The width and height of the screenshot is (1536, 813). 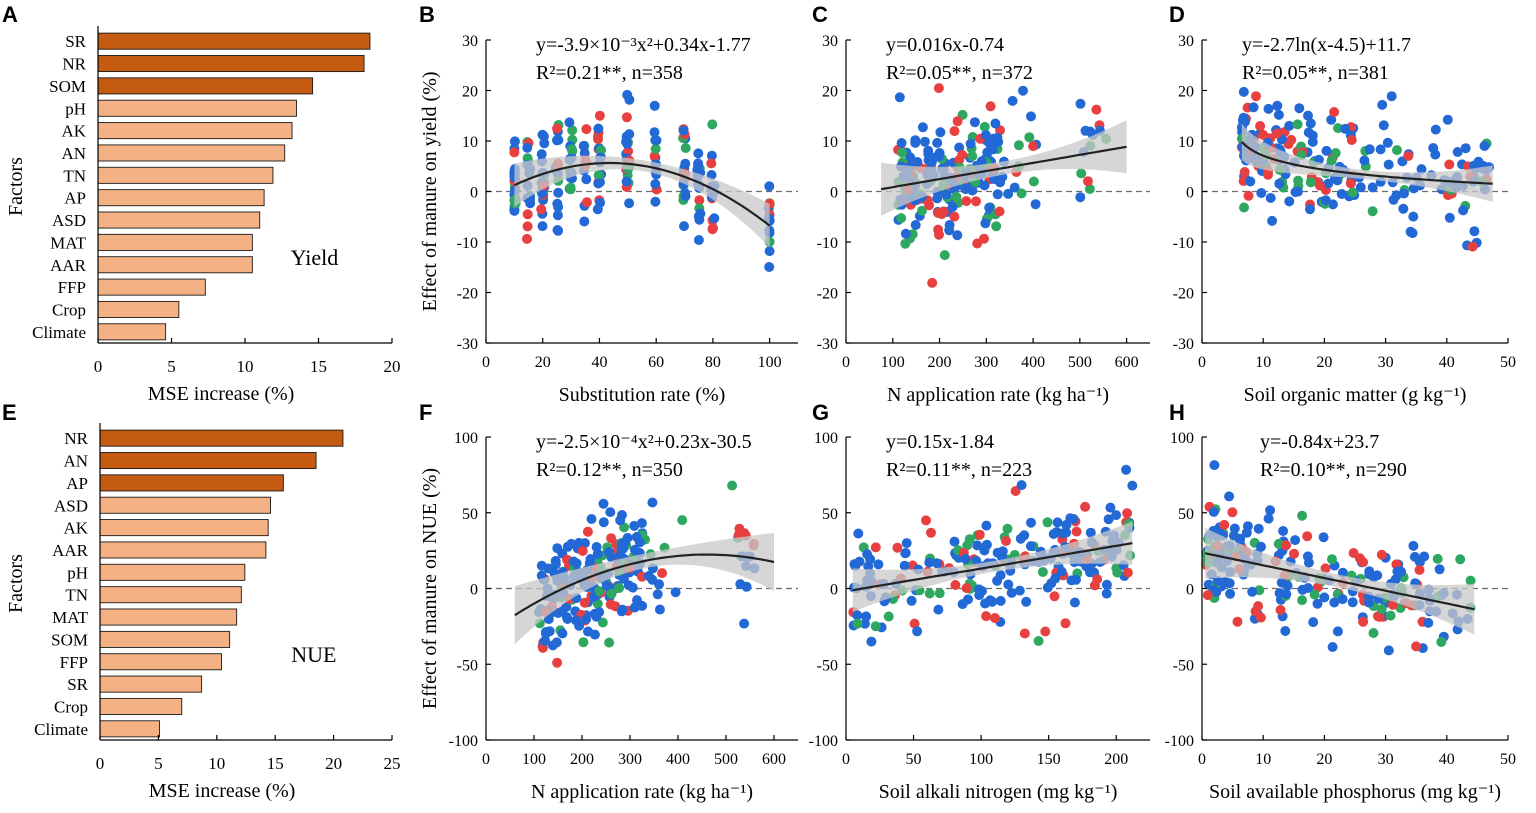 I want to click on regression-equation: y=-3.9×10⁻³x²+0.34x-1.77, so click(x=643, y=45).